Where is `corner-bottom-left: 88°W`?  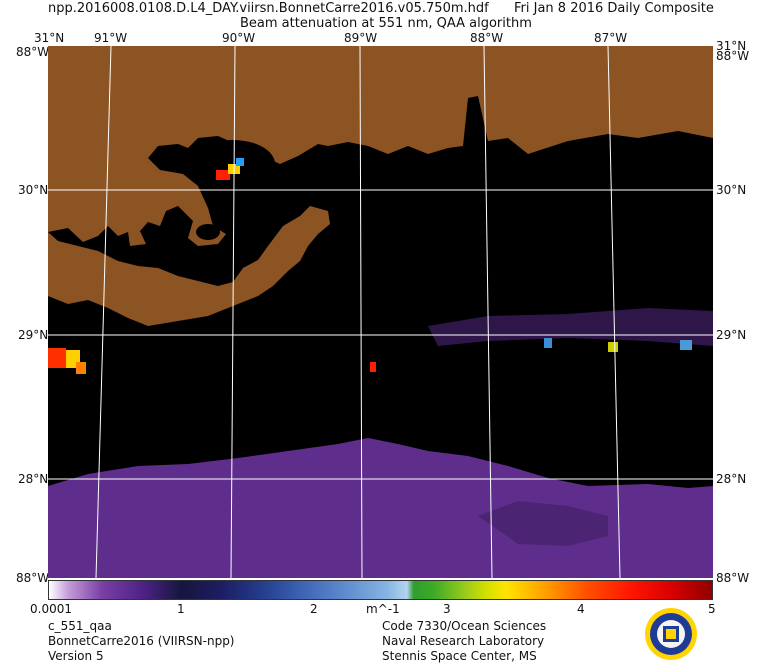 corner-bottom-left: 88°W is located at coordinates (33, 578).